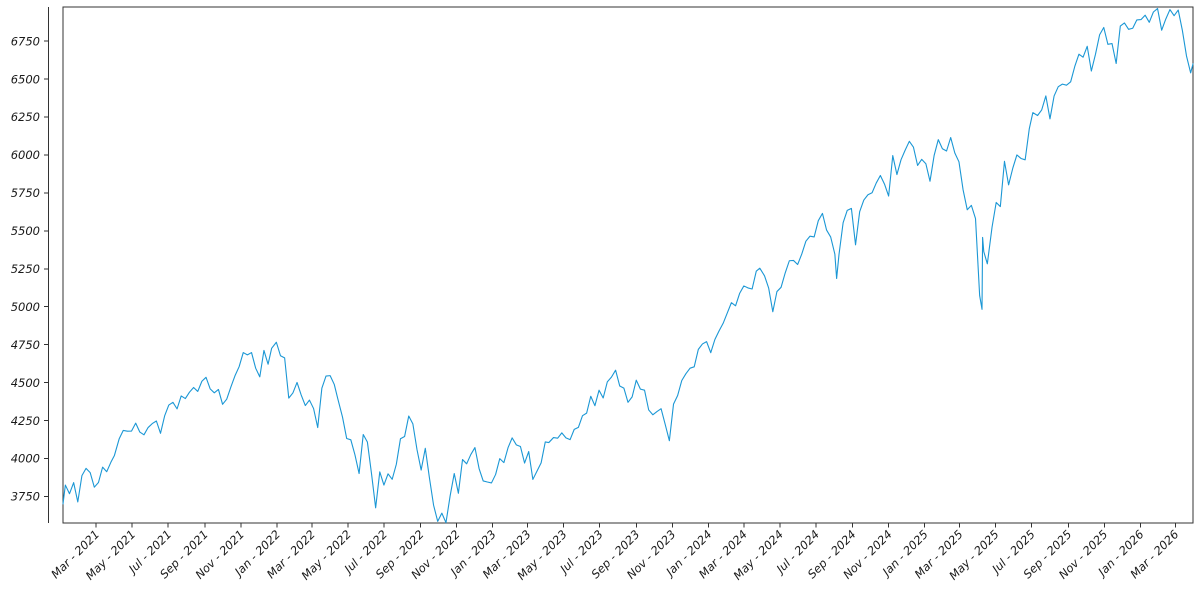 The height and width of the screenshot is (600, 1200). Describe the element at coordinates (25, 345) in the screenshot. I see `y-tick-label: 4750` at that location.